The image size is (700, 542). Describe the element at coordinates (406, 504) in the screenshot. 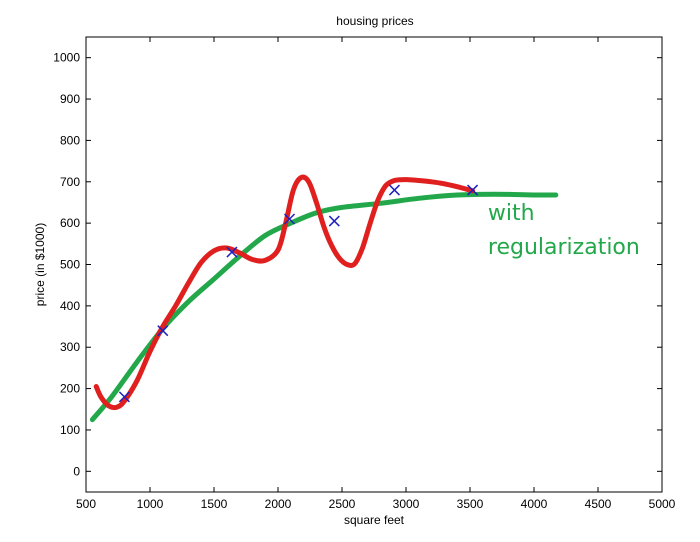

I see `x-tick-label: 3000` at that location.